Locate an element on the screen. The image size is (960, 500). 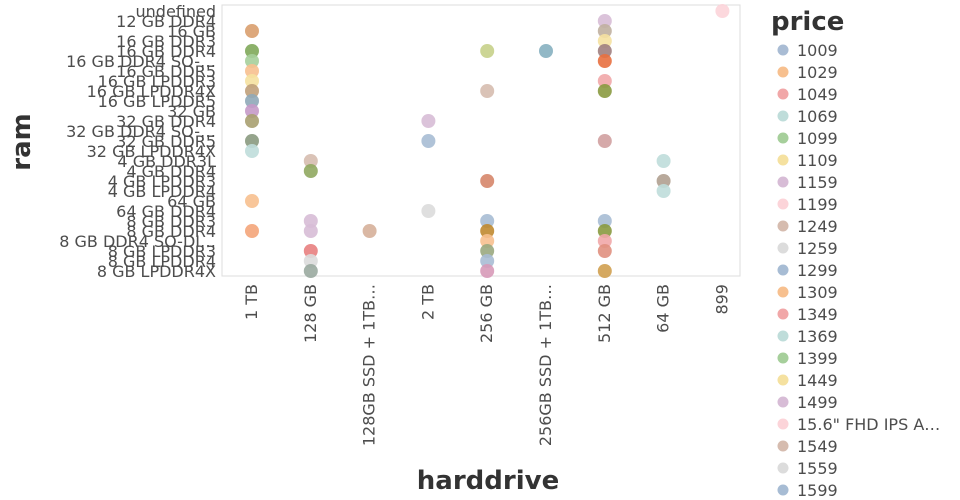
legend-label: 1199 is located at coordinates (817, 204).